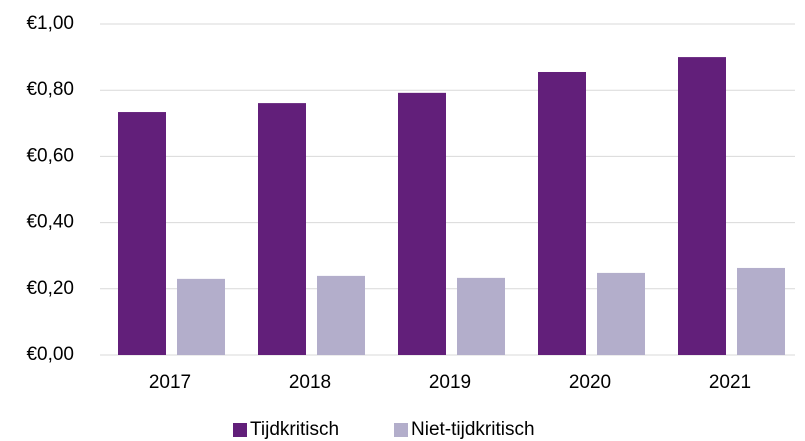  Describe the element at coordinates (310, 382) in the screenshot. I see `x-tick-label: 2018` at that location.